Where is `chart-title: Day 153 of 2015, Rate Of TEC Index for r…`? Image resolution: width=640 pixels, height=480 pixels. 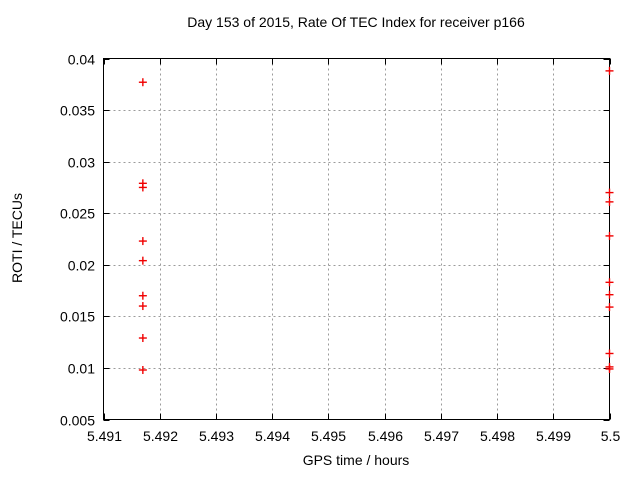
chart-title: Day 153 of 2015, Rate Of TEC Index for r… is located at coordinates (356, 22).